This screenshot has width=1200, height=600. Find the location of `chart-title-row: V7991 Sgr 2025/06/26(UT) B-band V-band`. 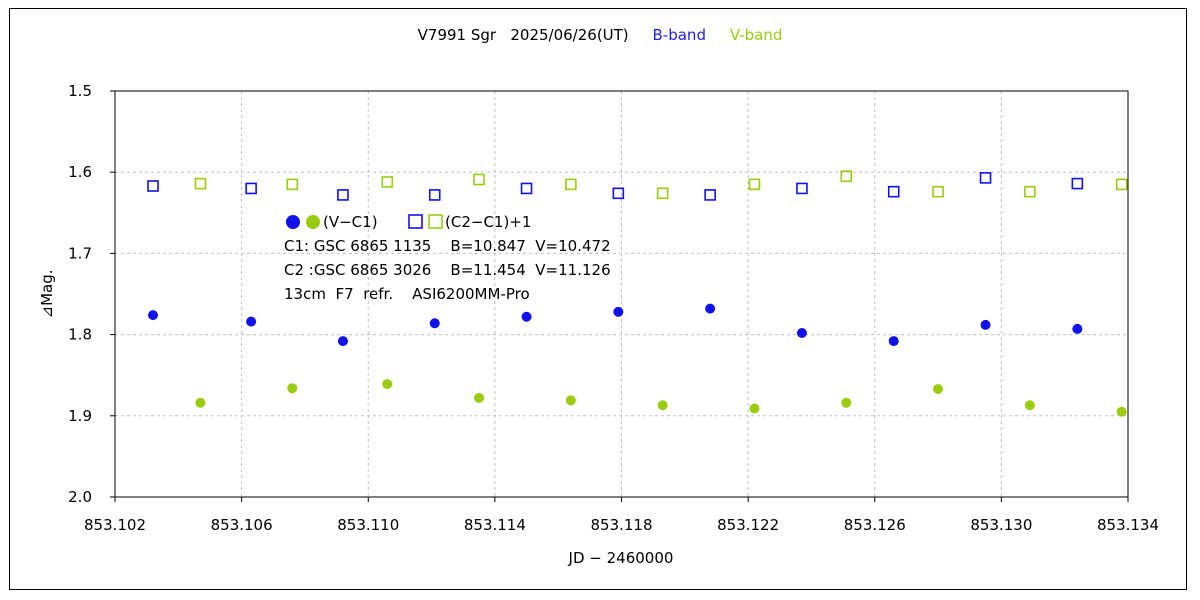

chart-title-row: V7991 Sgr 2025/06/26(UT) B-band V-band is located at coordinates (600, 37).